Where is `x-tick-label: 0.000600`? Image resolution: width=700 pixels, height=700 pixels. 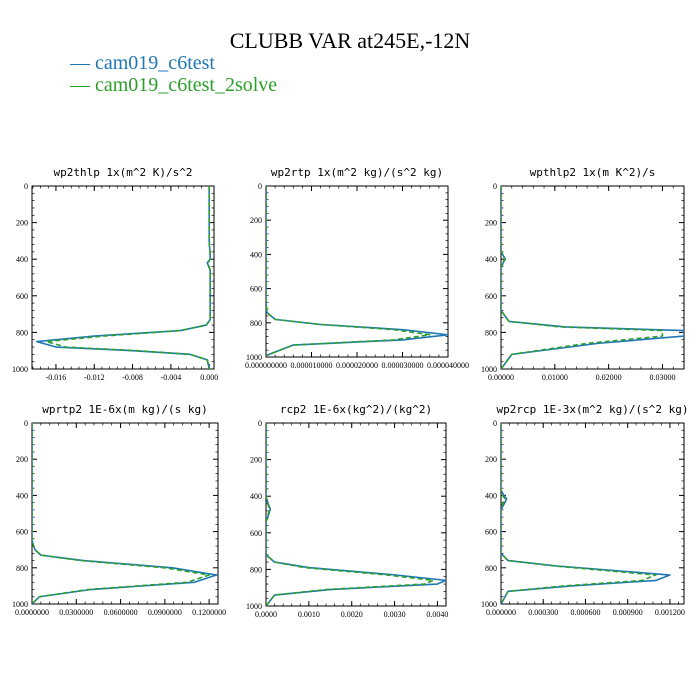 x-tick-label: 0.000600 is located at coordinates (585, 612).